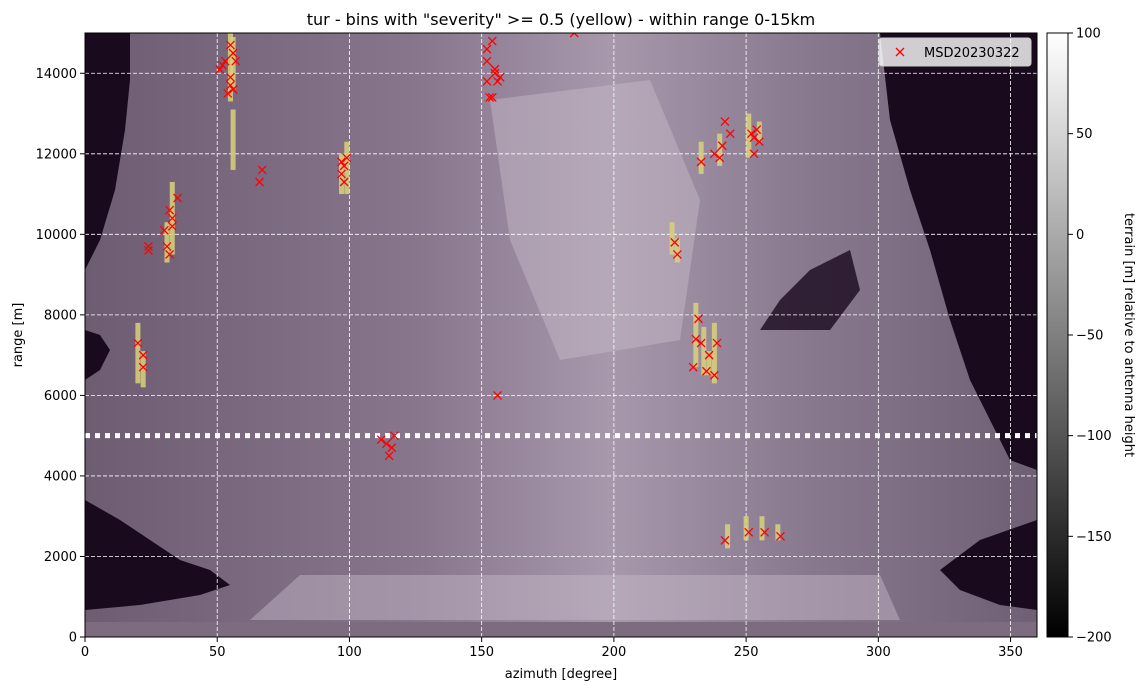 The height and width of the screenshot is (692, 1147). What do you see at coordinates (878, 652) in the screenshot?
I see `x-tick-label: 300` at bounding box center [878, 652].